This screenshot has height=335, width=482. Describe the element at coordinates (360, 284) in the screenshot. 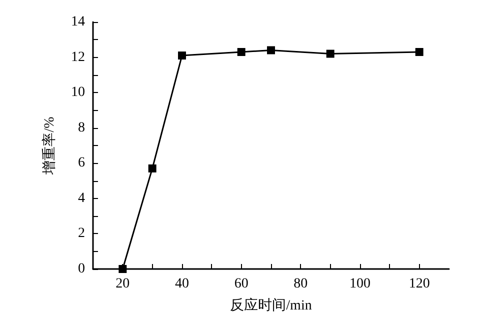

I see `x-tick-label: 100` at that location.